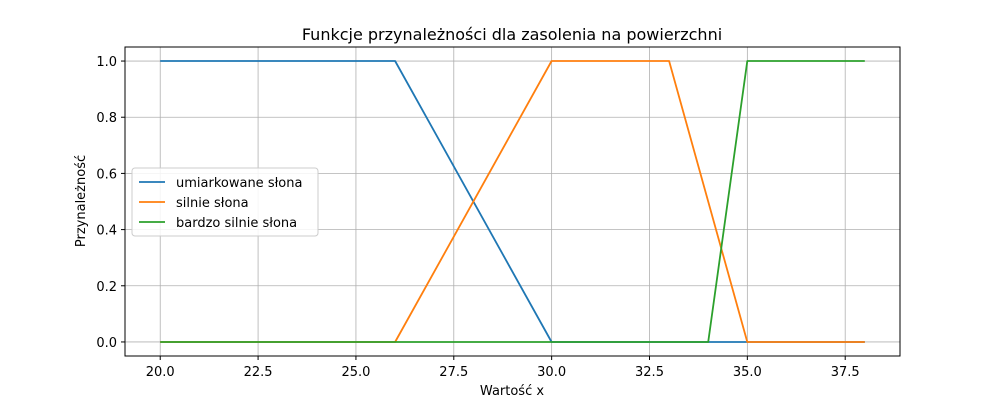 This screenshot has height=400, width=1000. I want to click on x-tick-label: 20.0, so click(160, 372).